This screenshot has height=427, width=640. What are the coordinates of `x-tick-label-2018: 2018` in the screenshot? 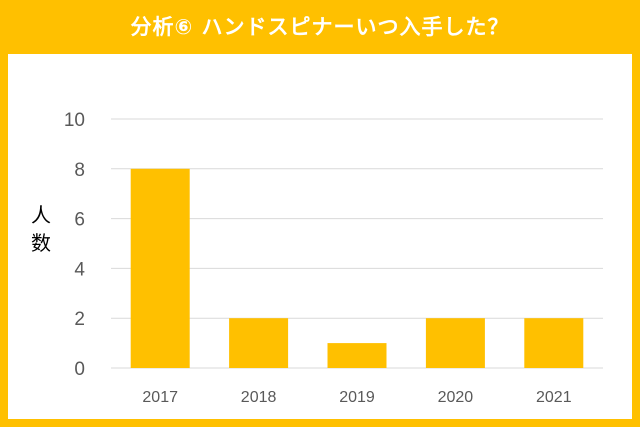 It's located at (259, 397).